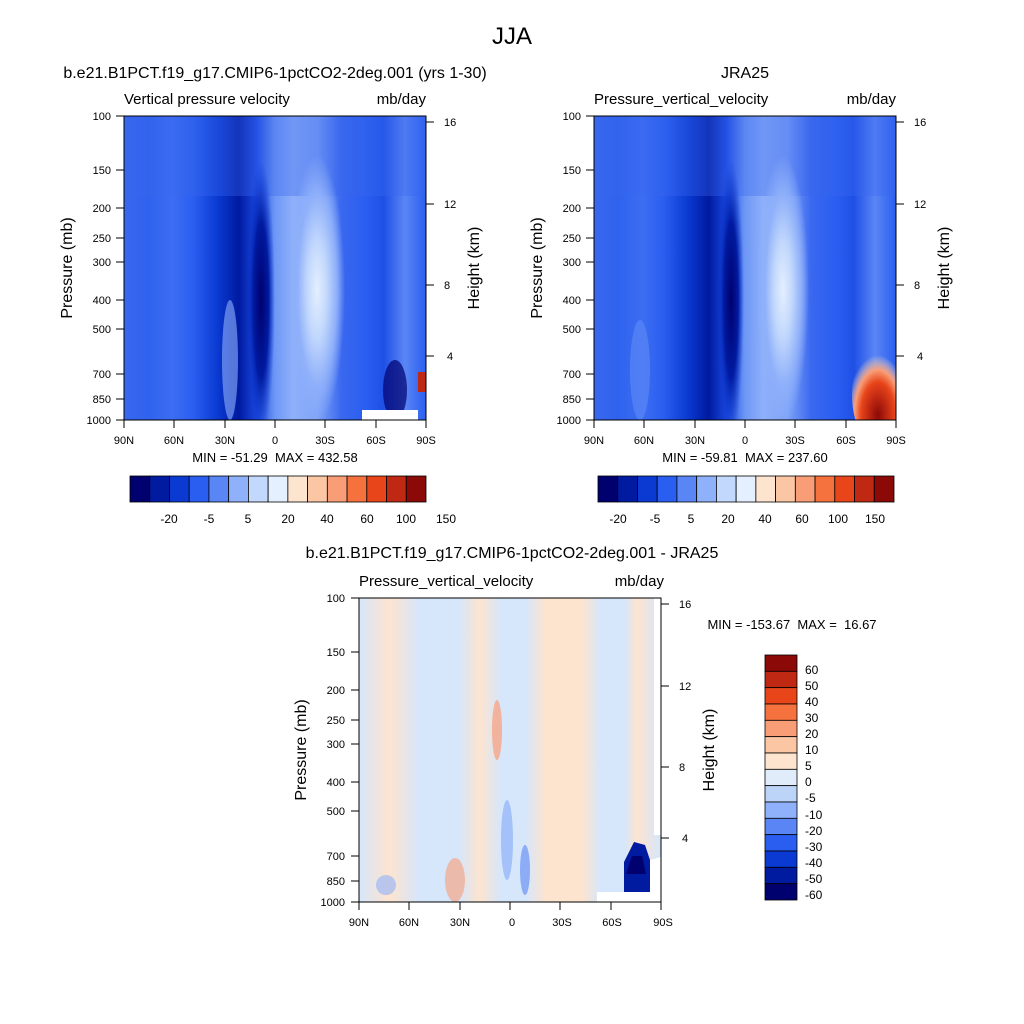  What do you see at coordinates (681, 99) in the screenshot?
I see `panel-obs-subtitle-left: Pressure_vertical_velocity` at bounding box center [681, 99].